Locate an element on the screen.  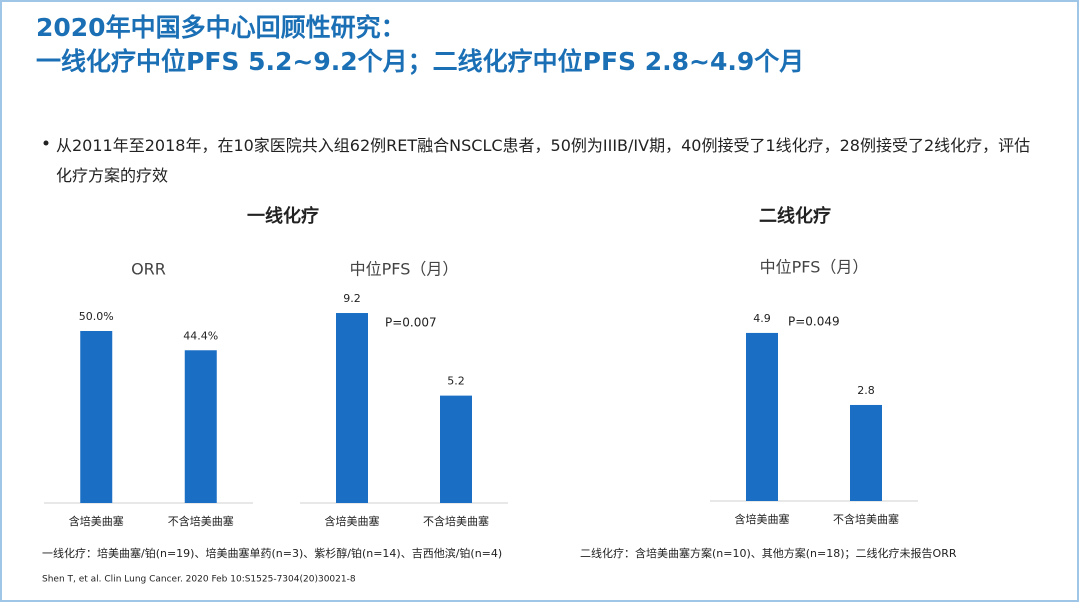
title: 2020年中国多中心回顾性研究： is located at coordinates (221, 27).